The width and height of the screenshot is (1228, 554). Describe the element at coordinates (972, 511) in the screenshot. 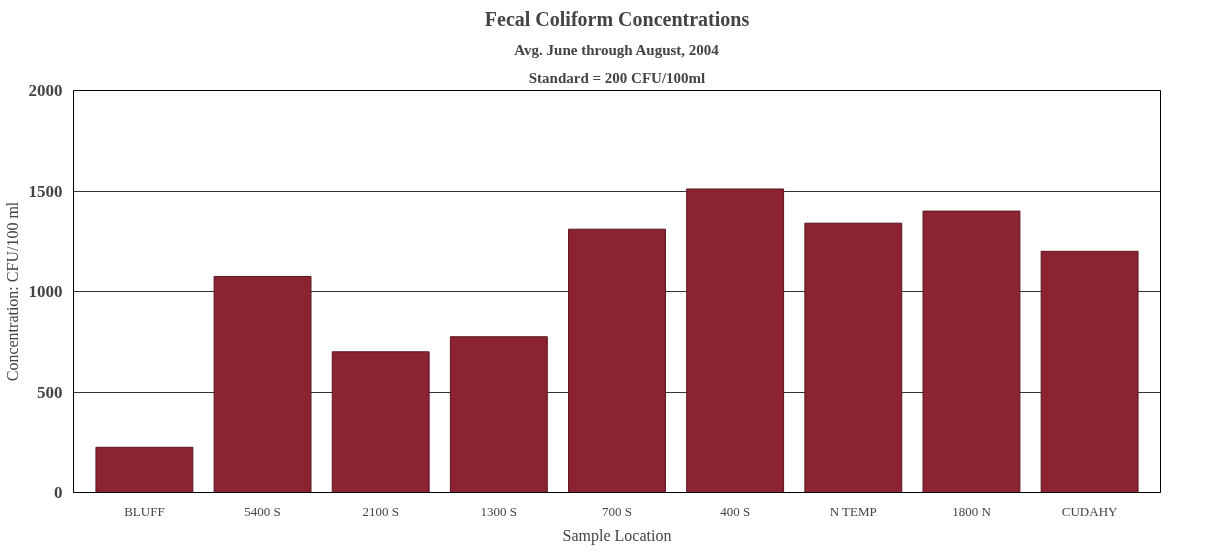

I see `x-tick-label: 1800 N` at that location.